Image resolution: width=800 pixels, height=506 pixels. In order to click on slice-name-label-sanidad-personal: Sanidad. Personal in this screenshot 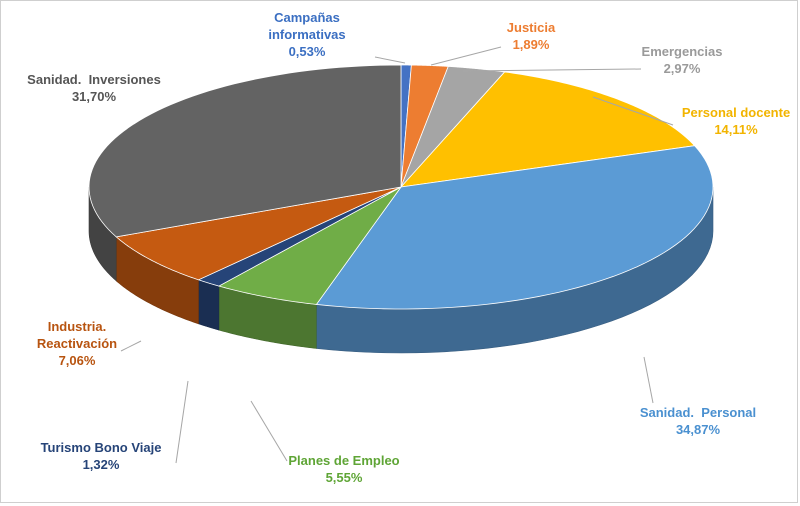, I will do `click(698, 412)`.